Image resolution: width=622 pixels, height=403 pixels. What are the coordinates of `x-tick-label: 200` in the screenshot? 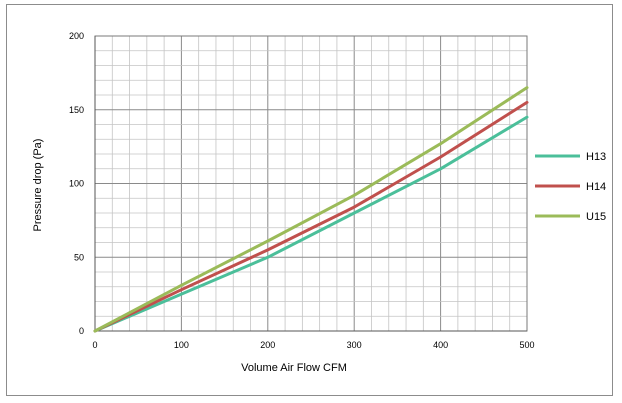 It's located at (267, 345).